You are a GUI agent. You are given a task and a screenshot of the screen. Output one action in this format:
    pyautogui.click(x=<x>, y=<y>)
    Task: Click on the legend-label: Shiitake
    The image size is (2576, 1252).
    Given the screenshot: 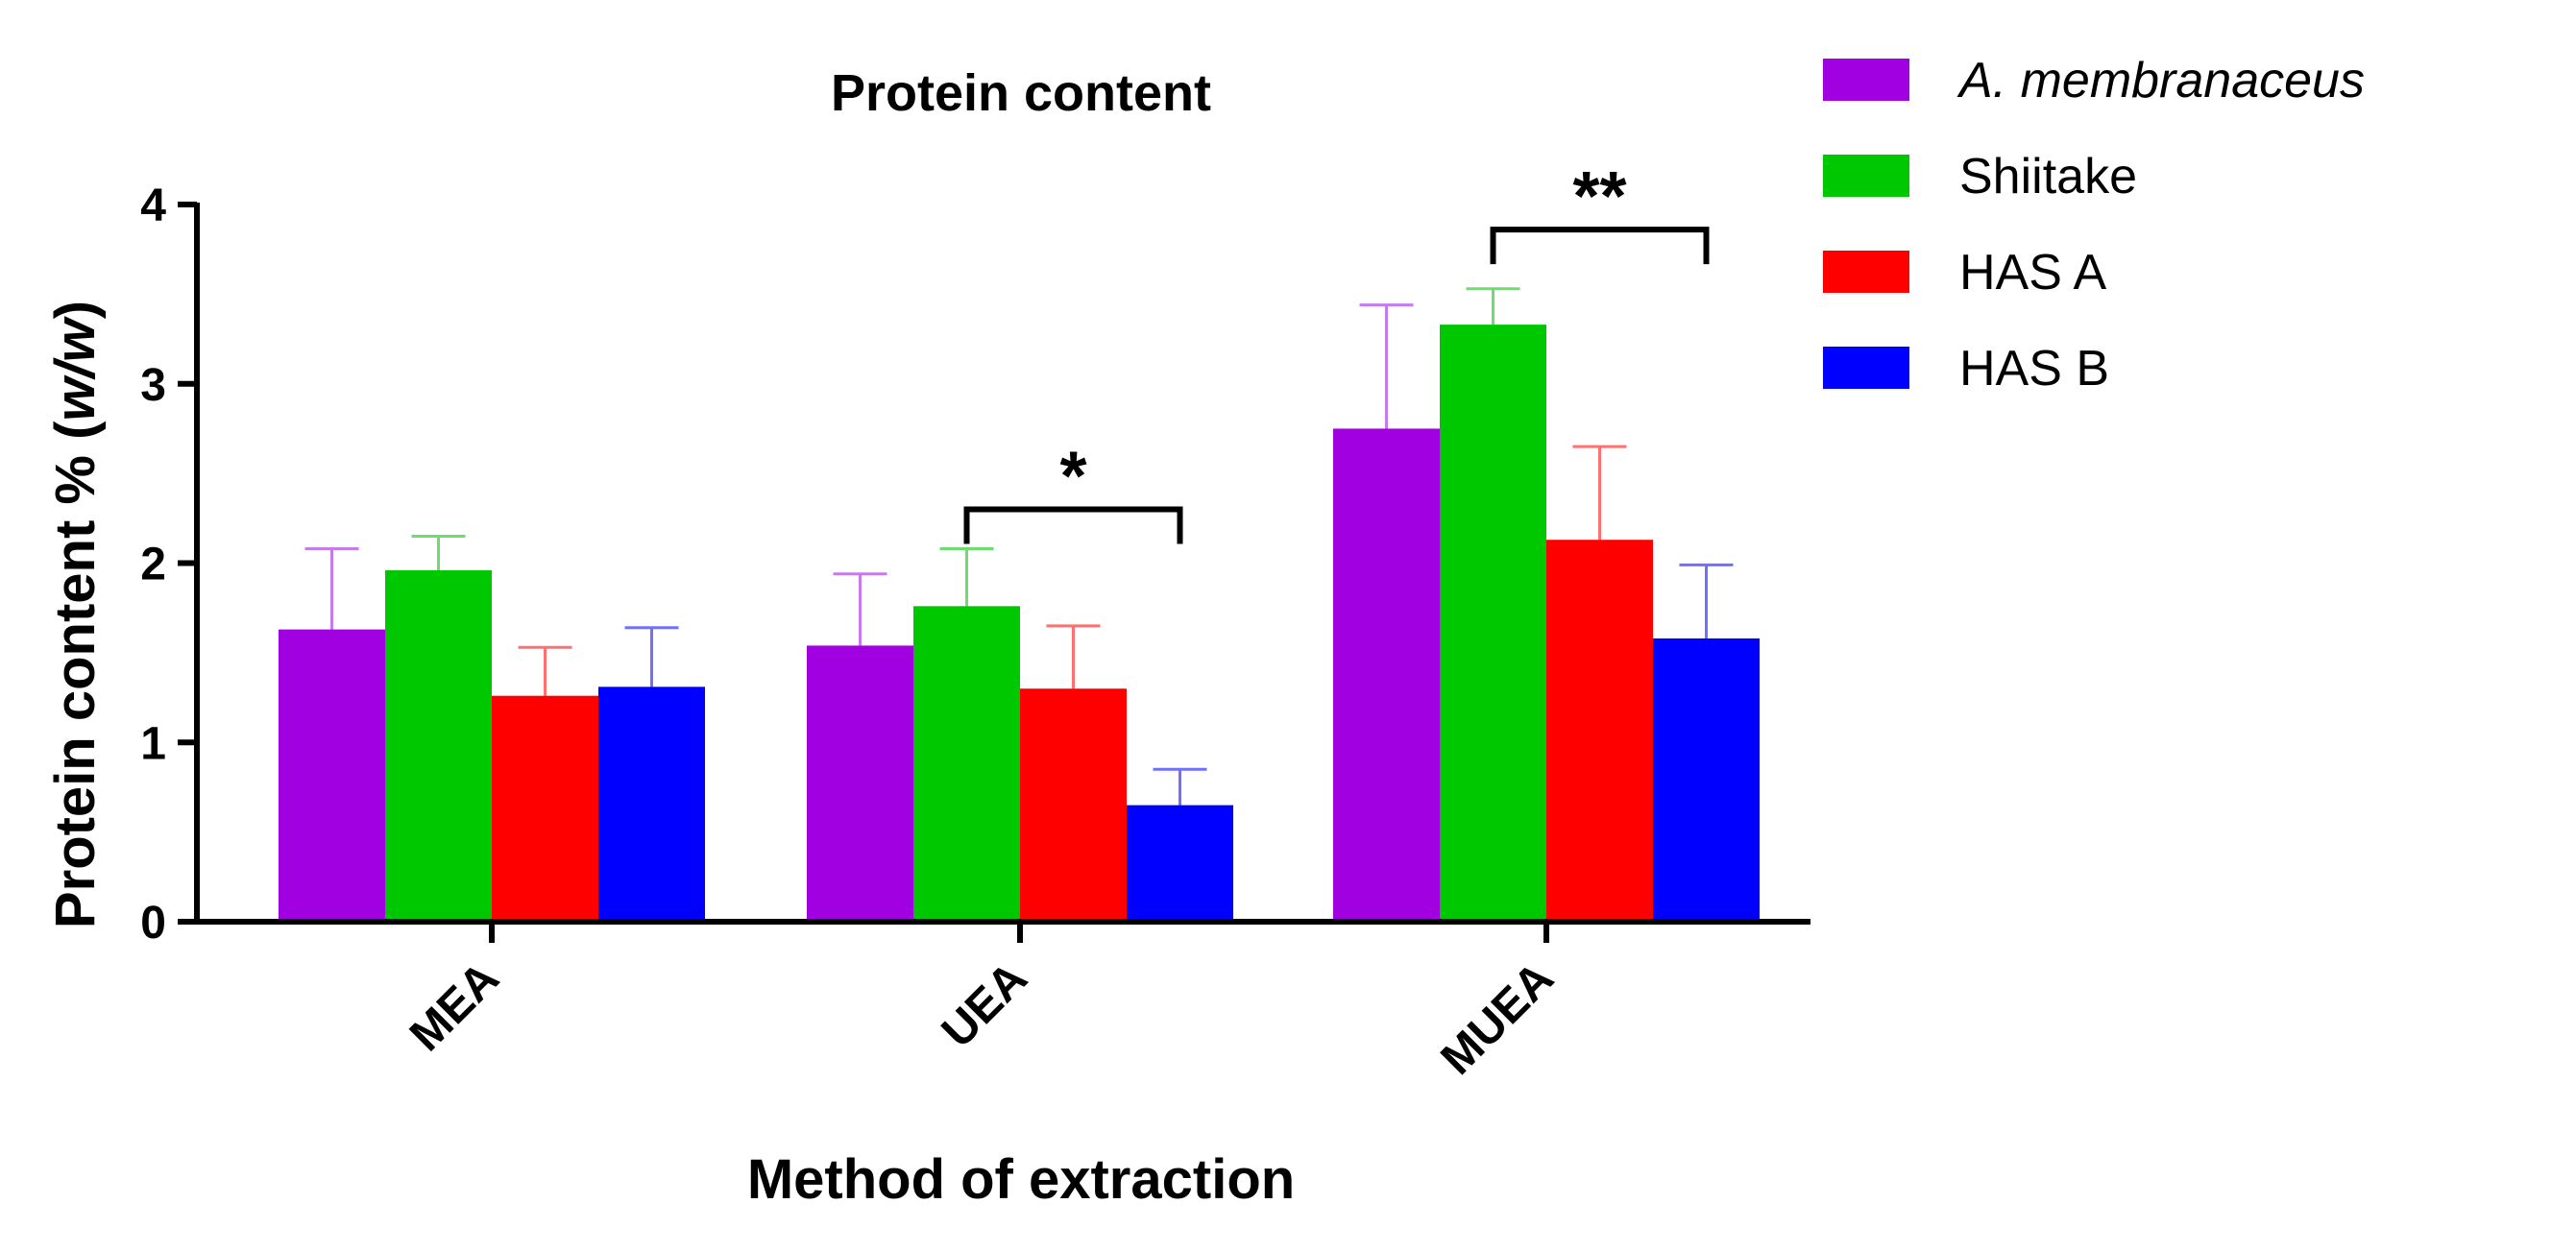 What is the action you would take?
    pyautogui.click(x=2048, y=177)
    